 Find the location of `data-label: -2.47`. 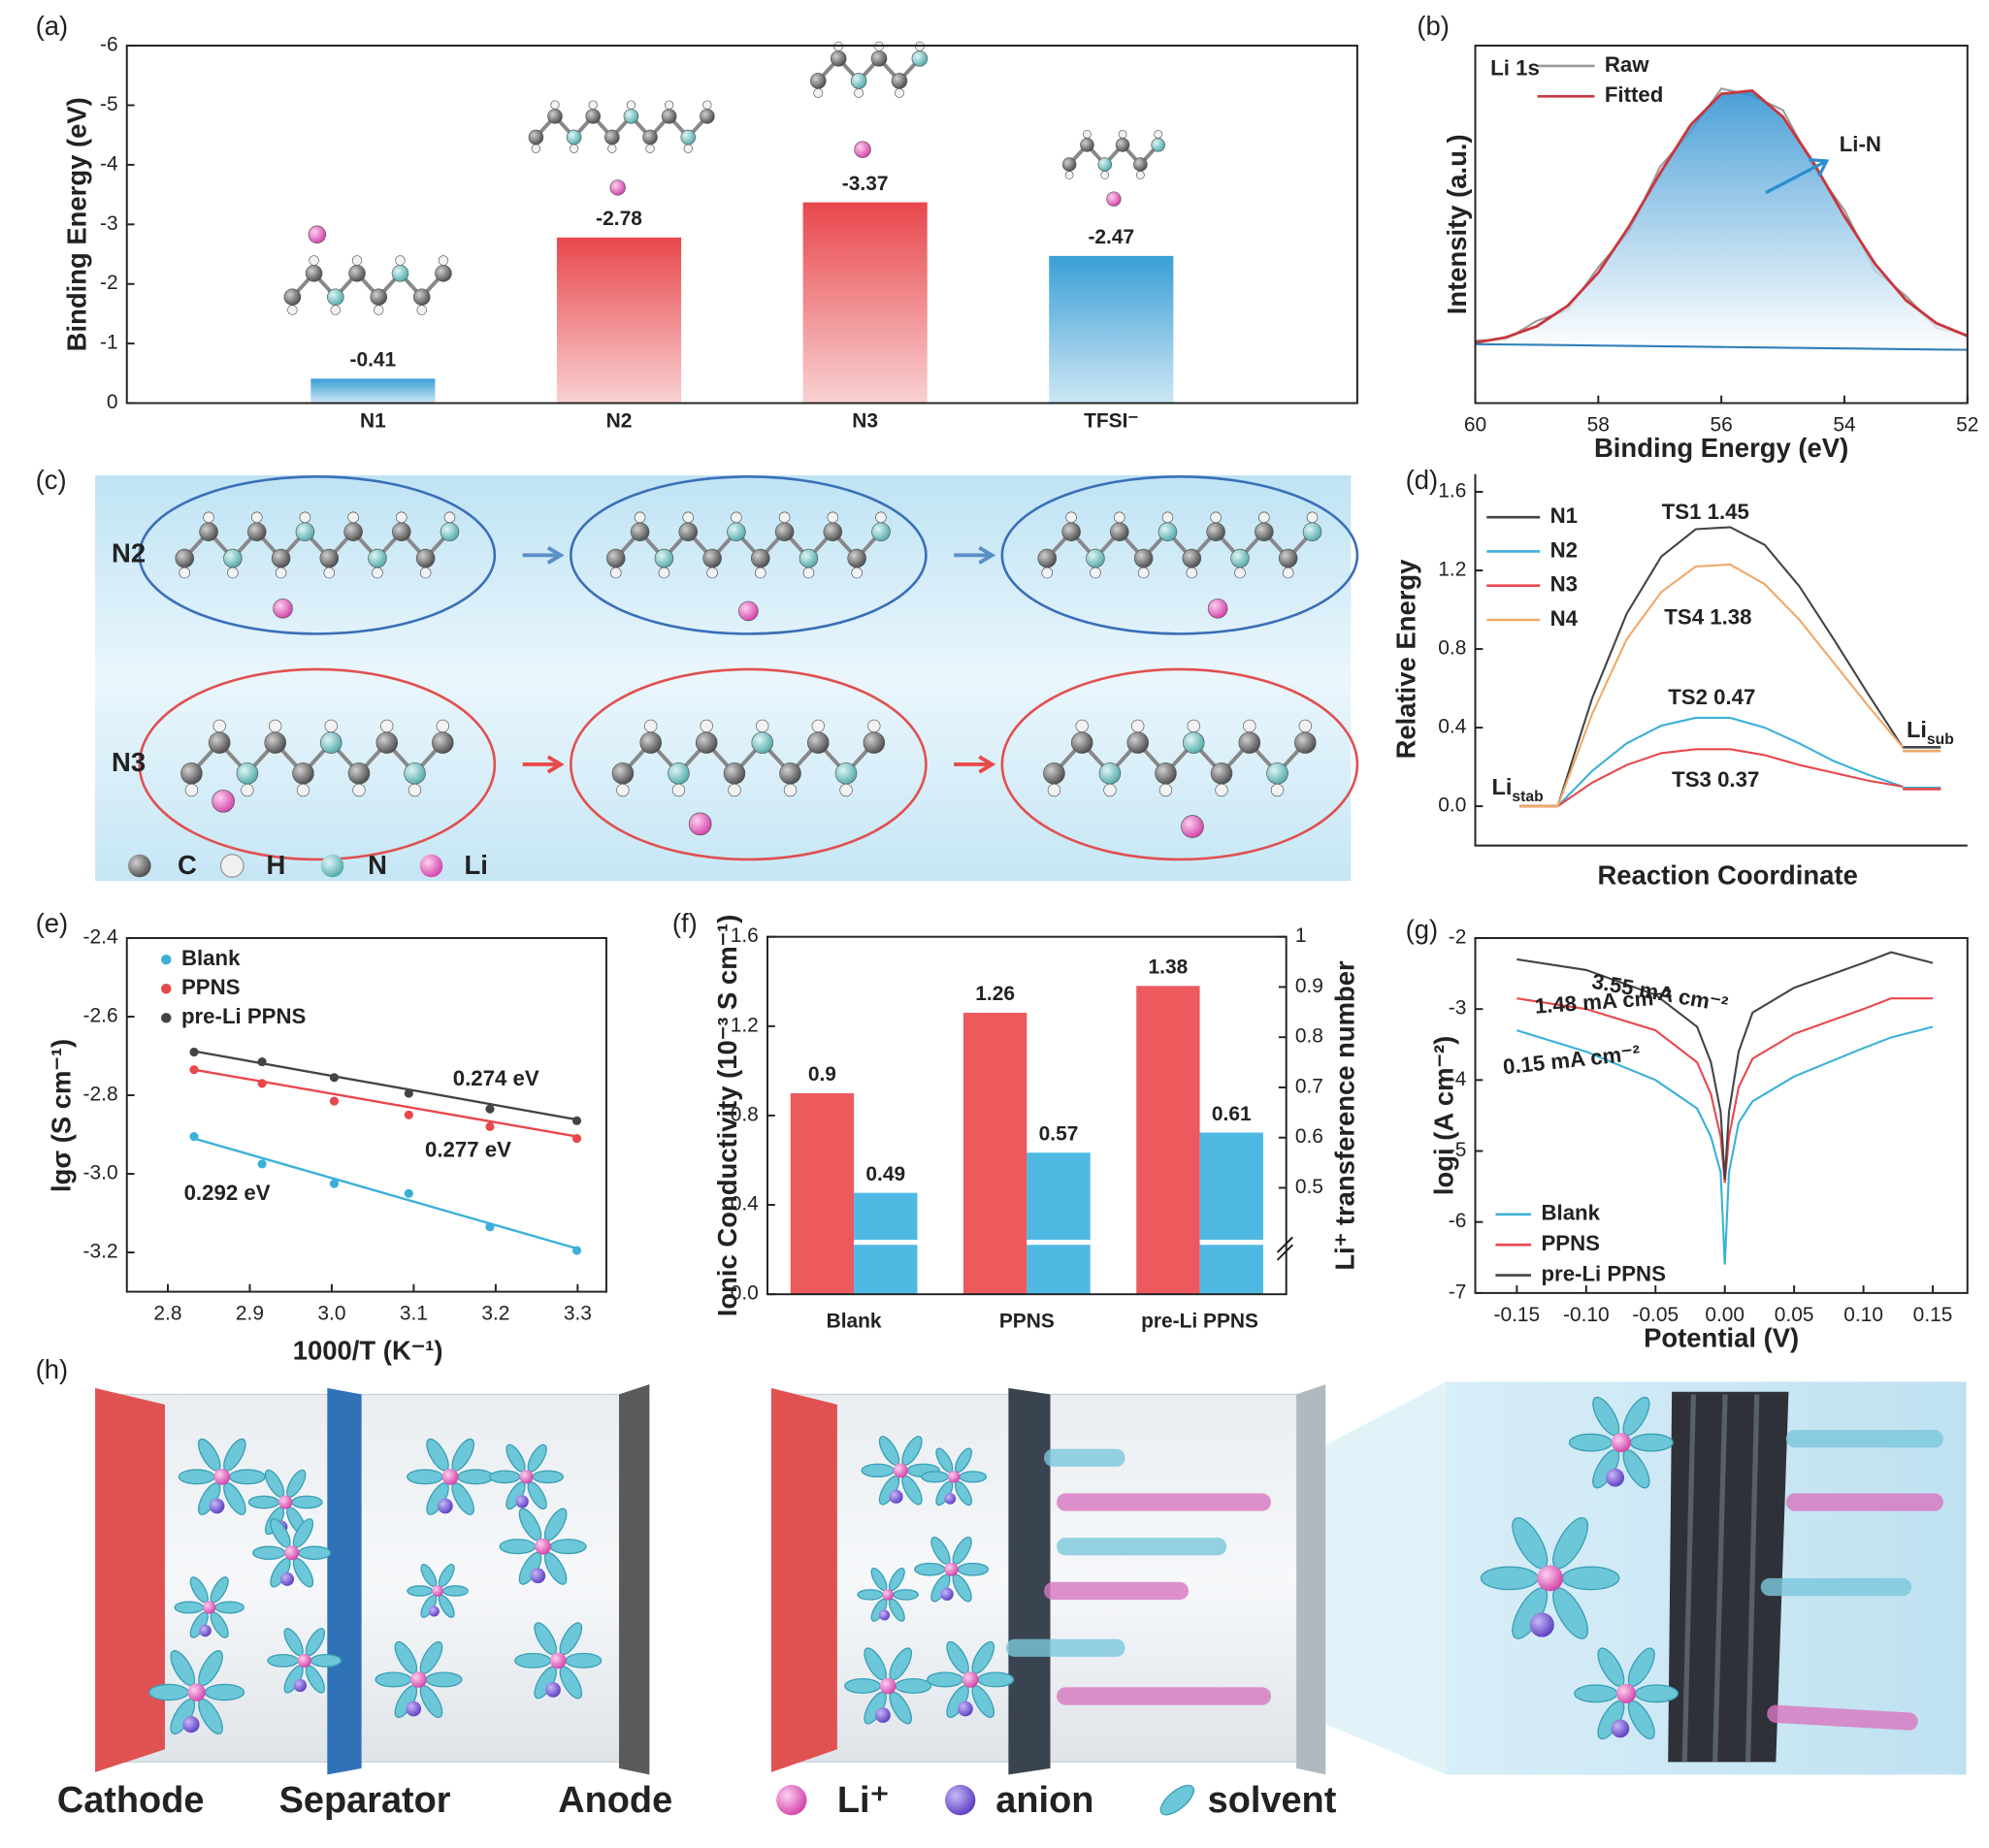

data-label: -2.47 is located at coordinates (1111, 237).